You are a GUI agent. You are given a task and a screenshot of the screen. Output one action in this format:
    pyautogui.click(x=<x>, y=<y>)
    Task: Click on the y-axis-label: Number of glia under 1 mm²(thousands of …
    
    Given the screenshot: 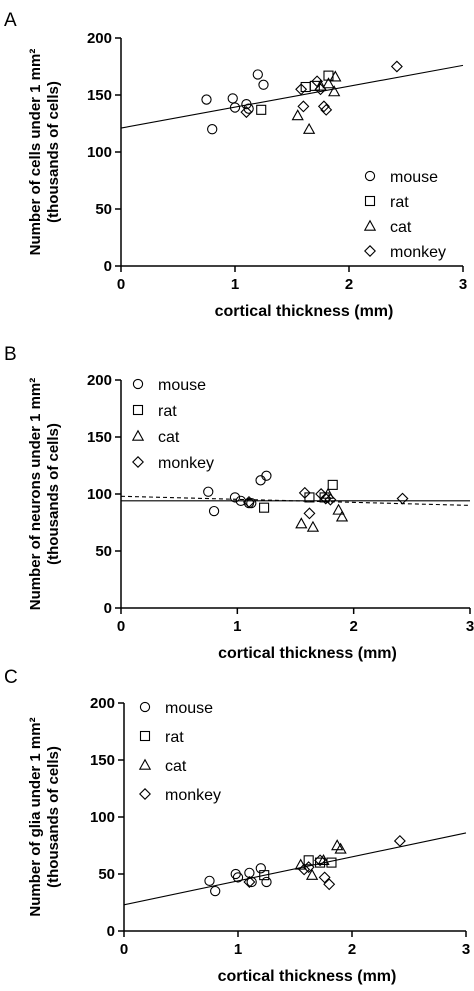 What is the action you would take?
    pyautogui.click(x=44, y=816)
    